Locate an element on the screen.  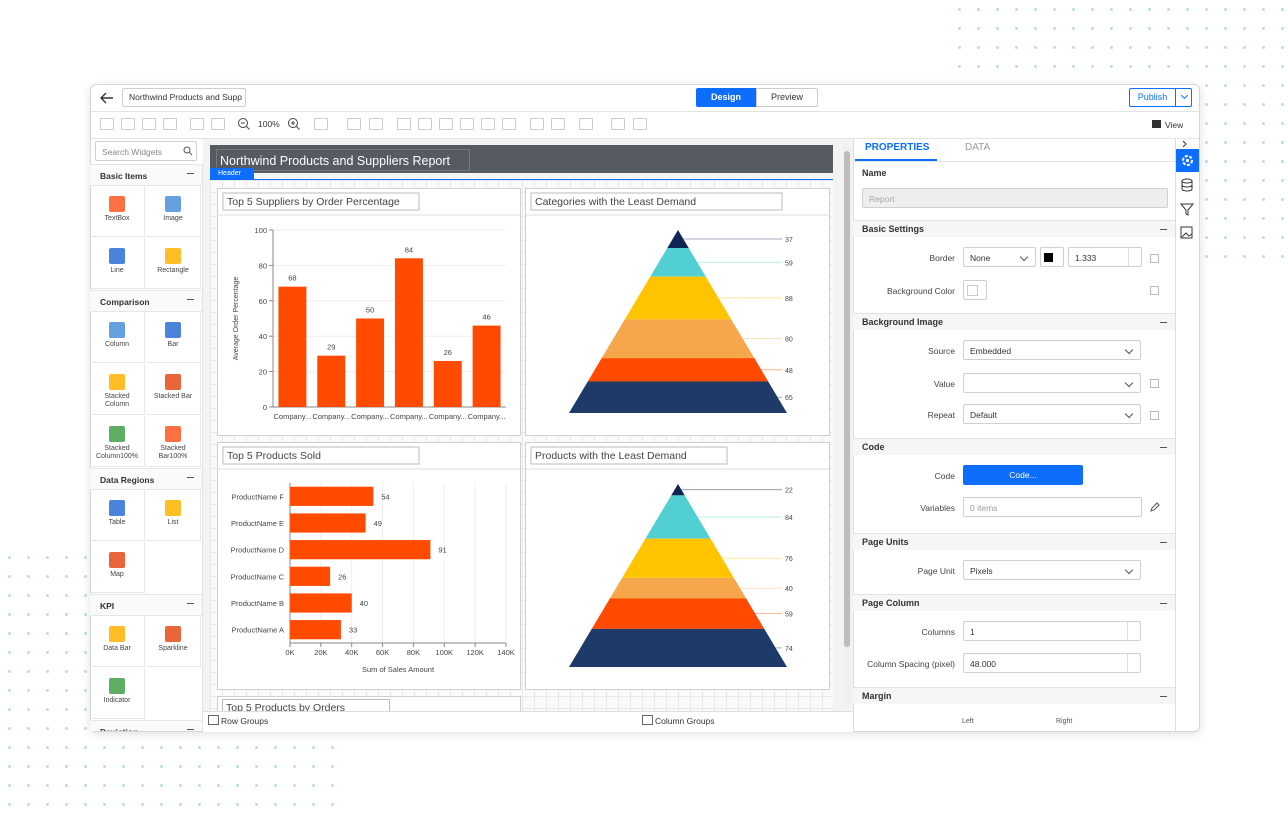
scrollbar is located at coordinates (847, 425).